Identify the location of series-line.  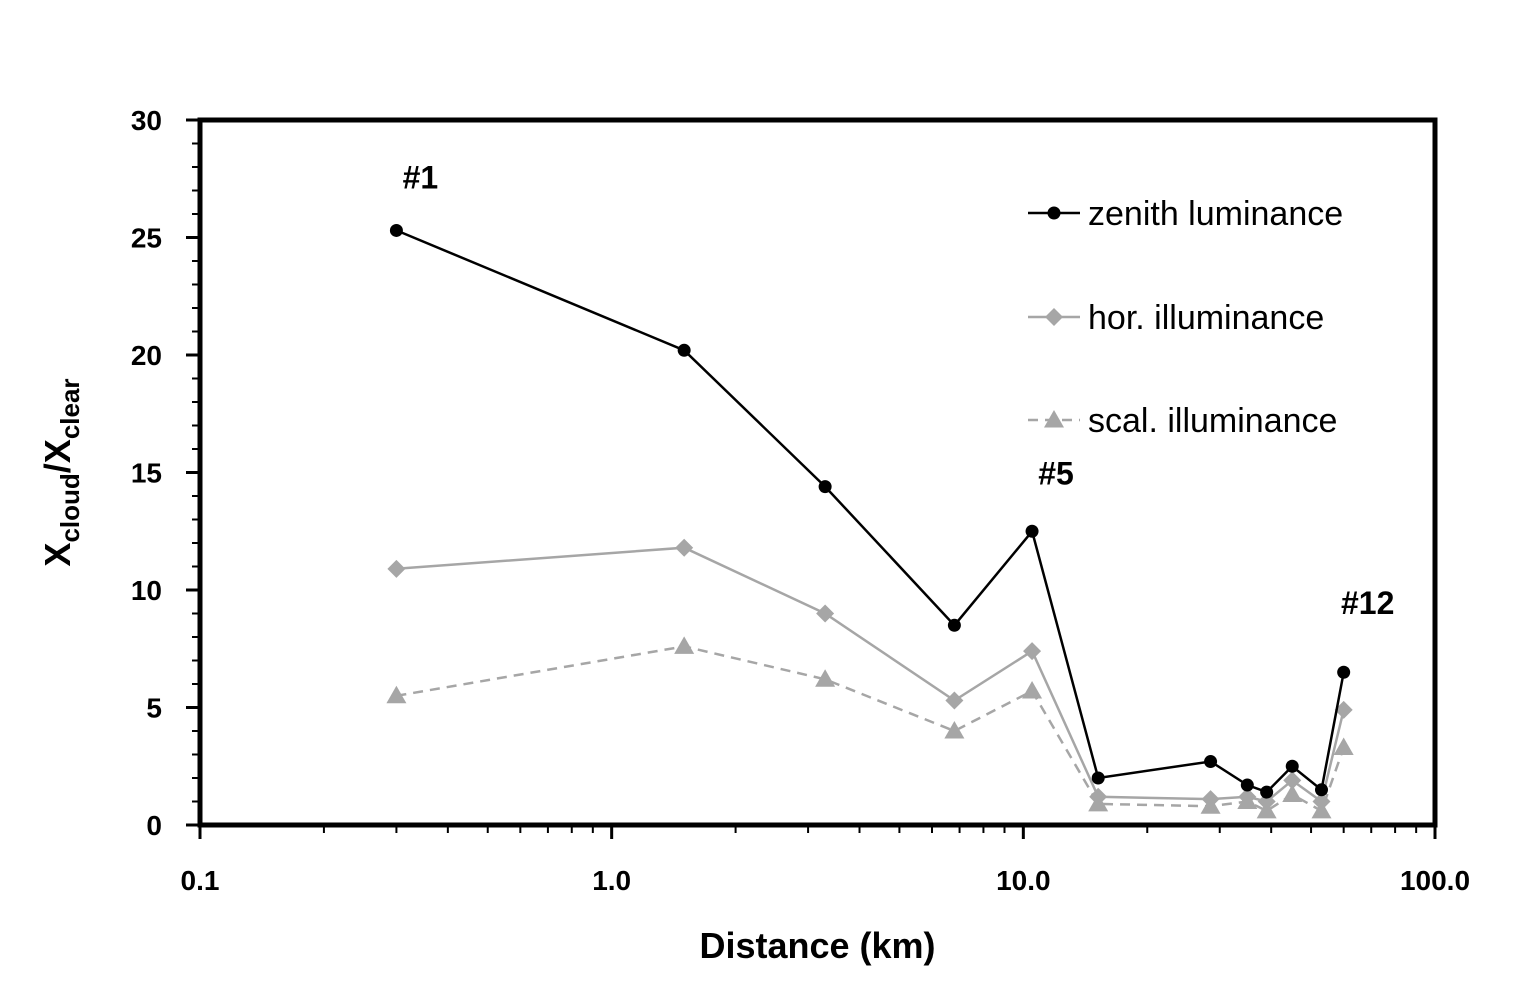
(870, 729).